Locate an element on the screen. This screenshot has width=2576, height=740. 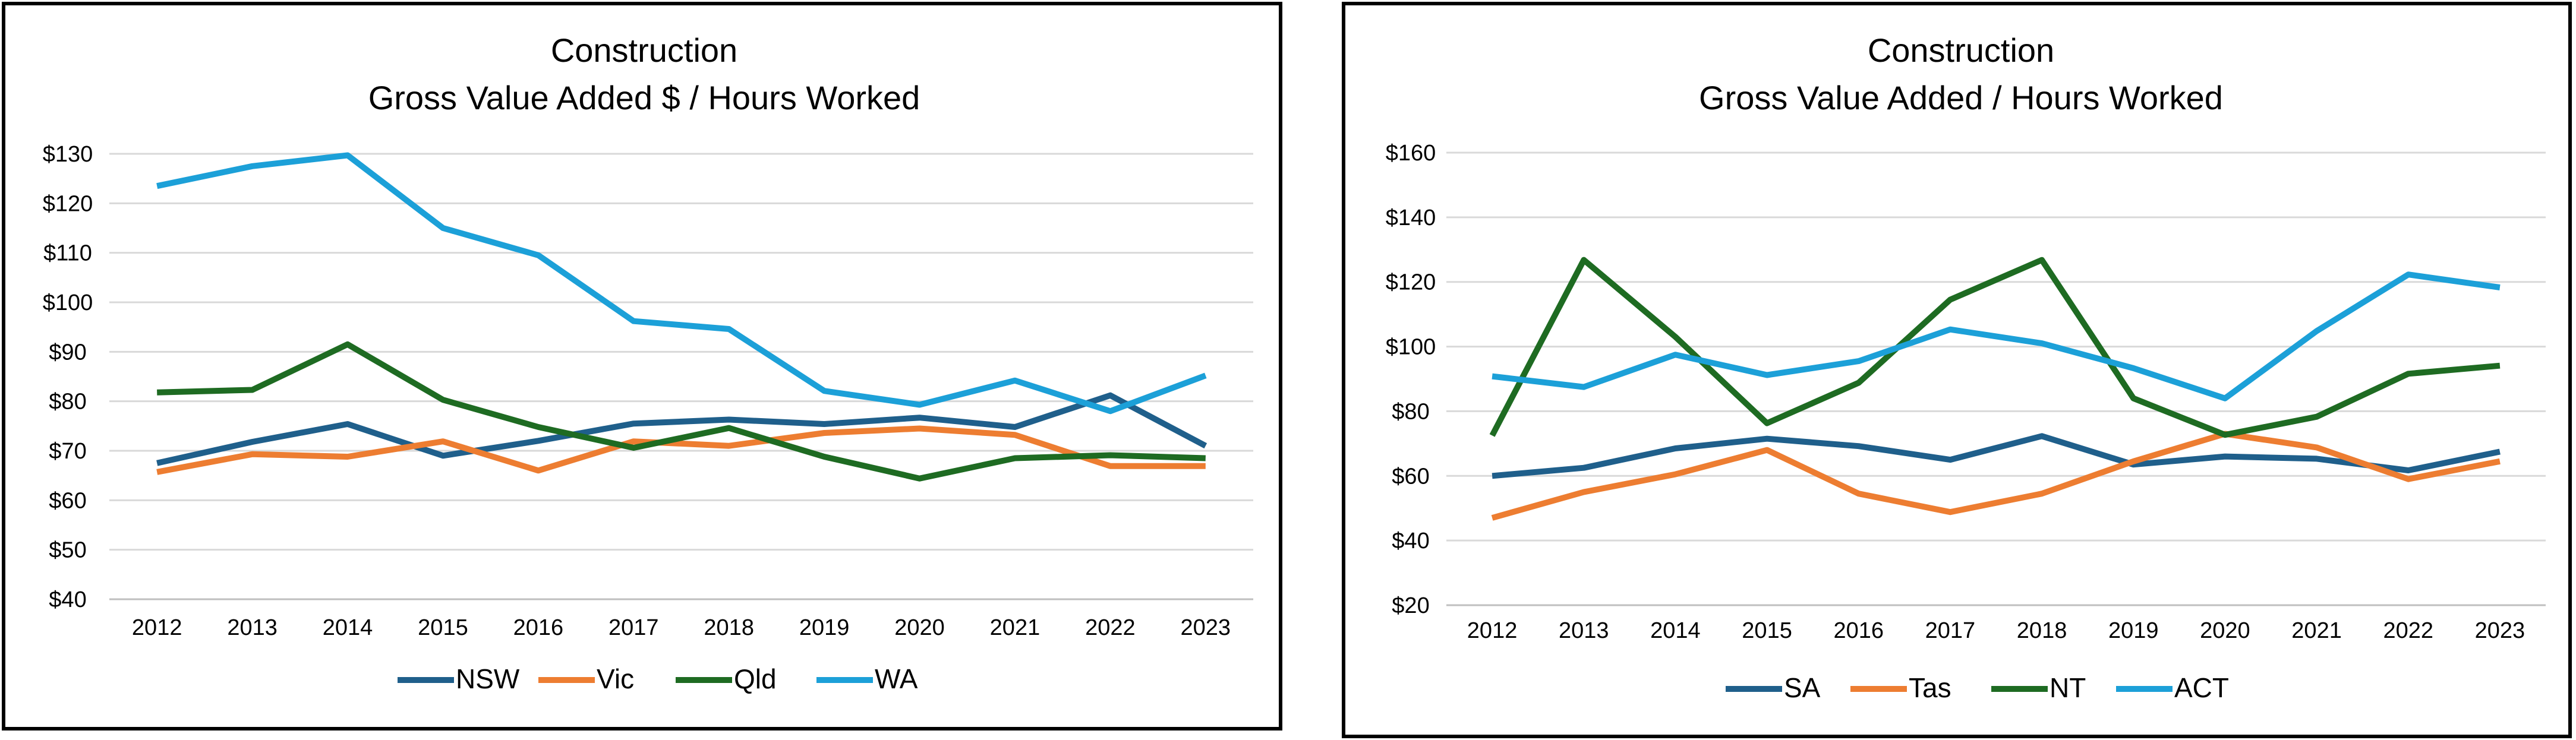
chart-subtitle: Gross Value Added $ / Hours Worked is located at coordinates (644, 97).